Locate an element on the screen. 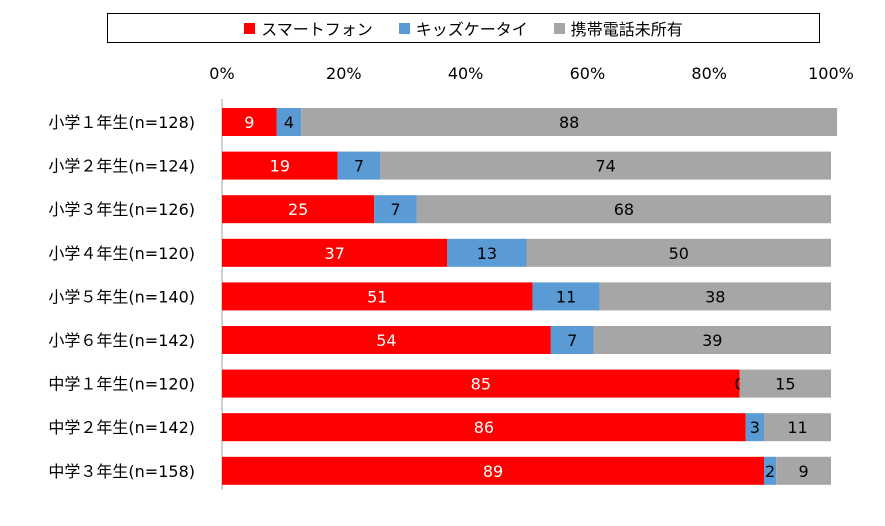 The width and height of the screenshot is (885, 526). data-label: 37 is located at coordinates (334, 253).